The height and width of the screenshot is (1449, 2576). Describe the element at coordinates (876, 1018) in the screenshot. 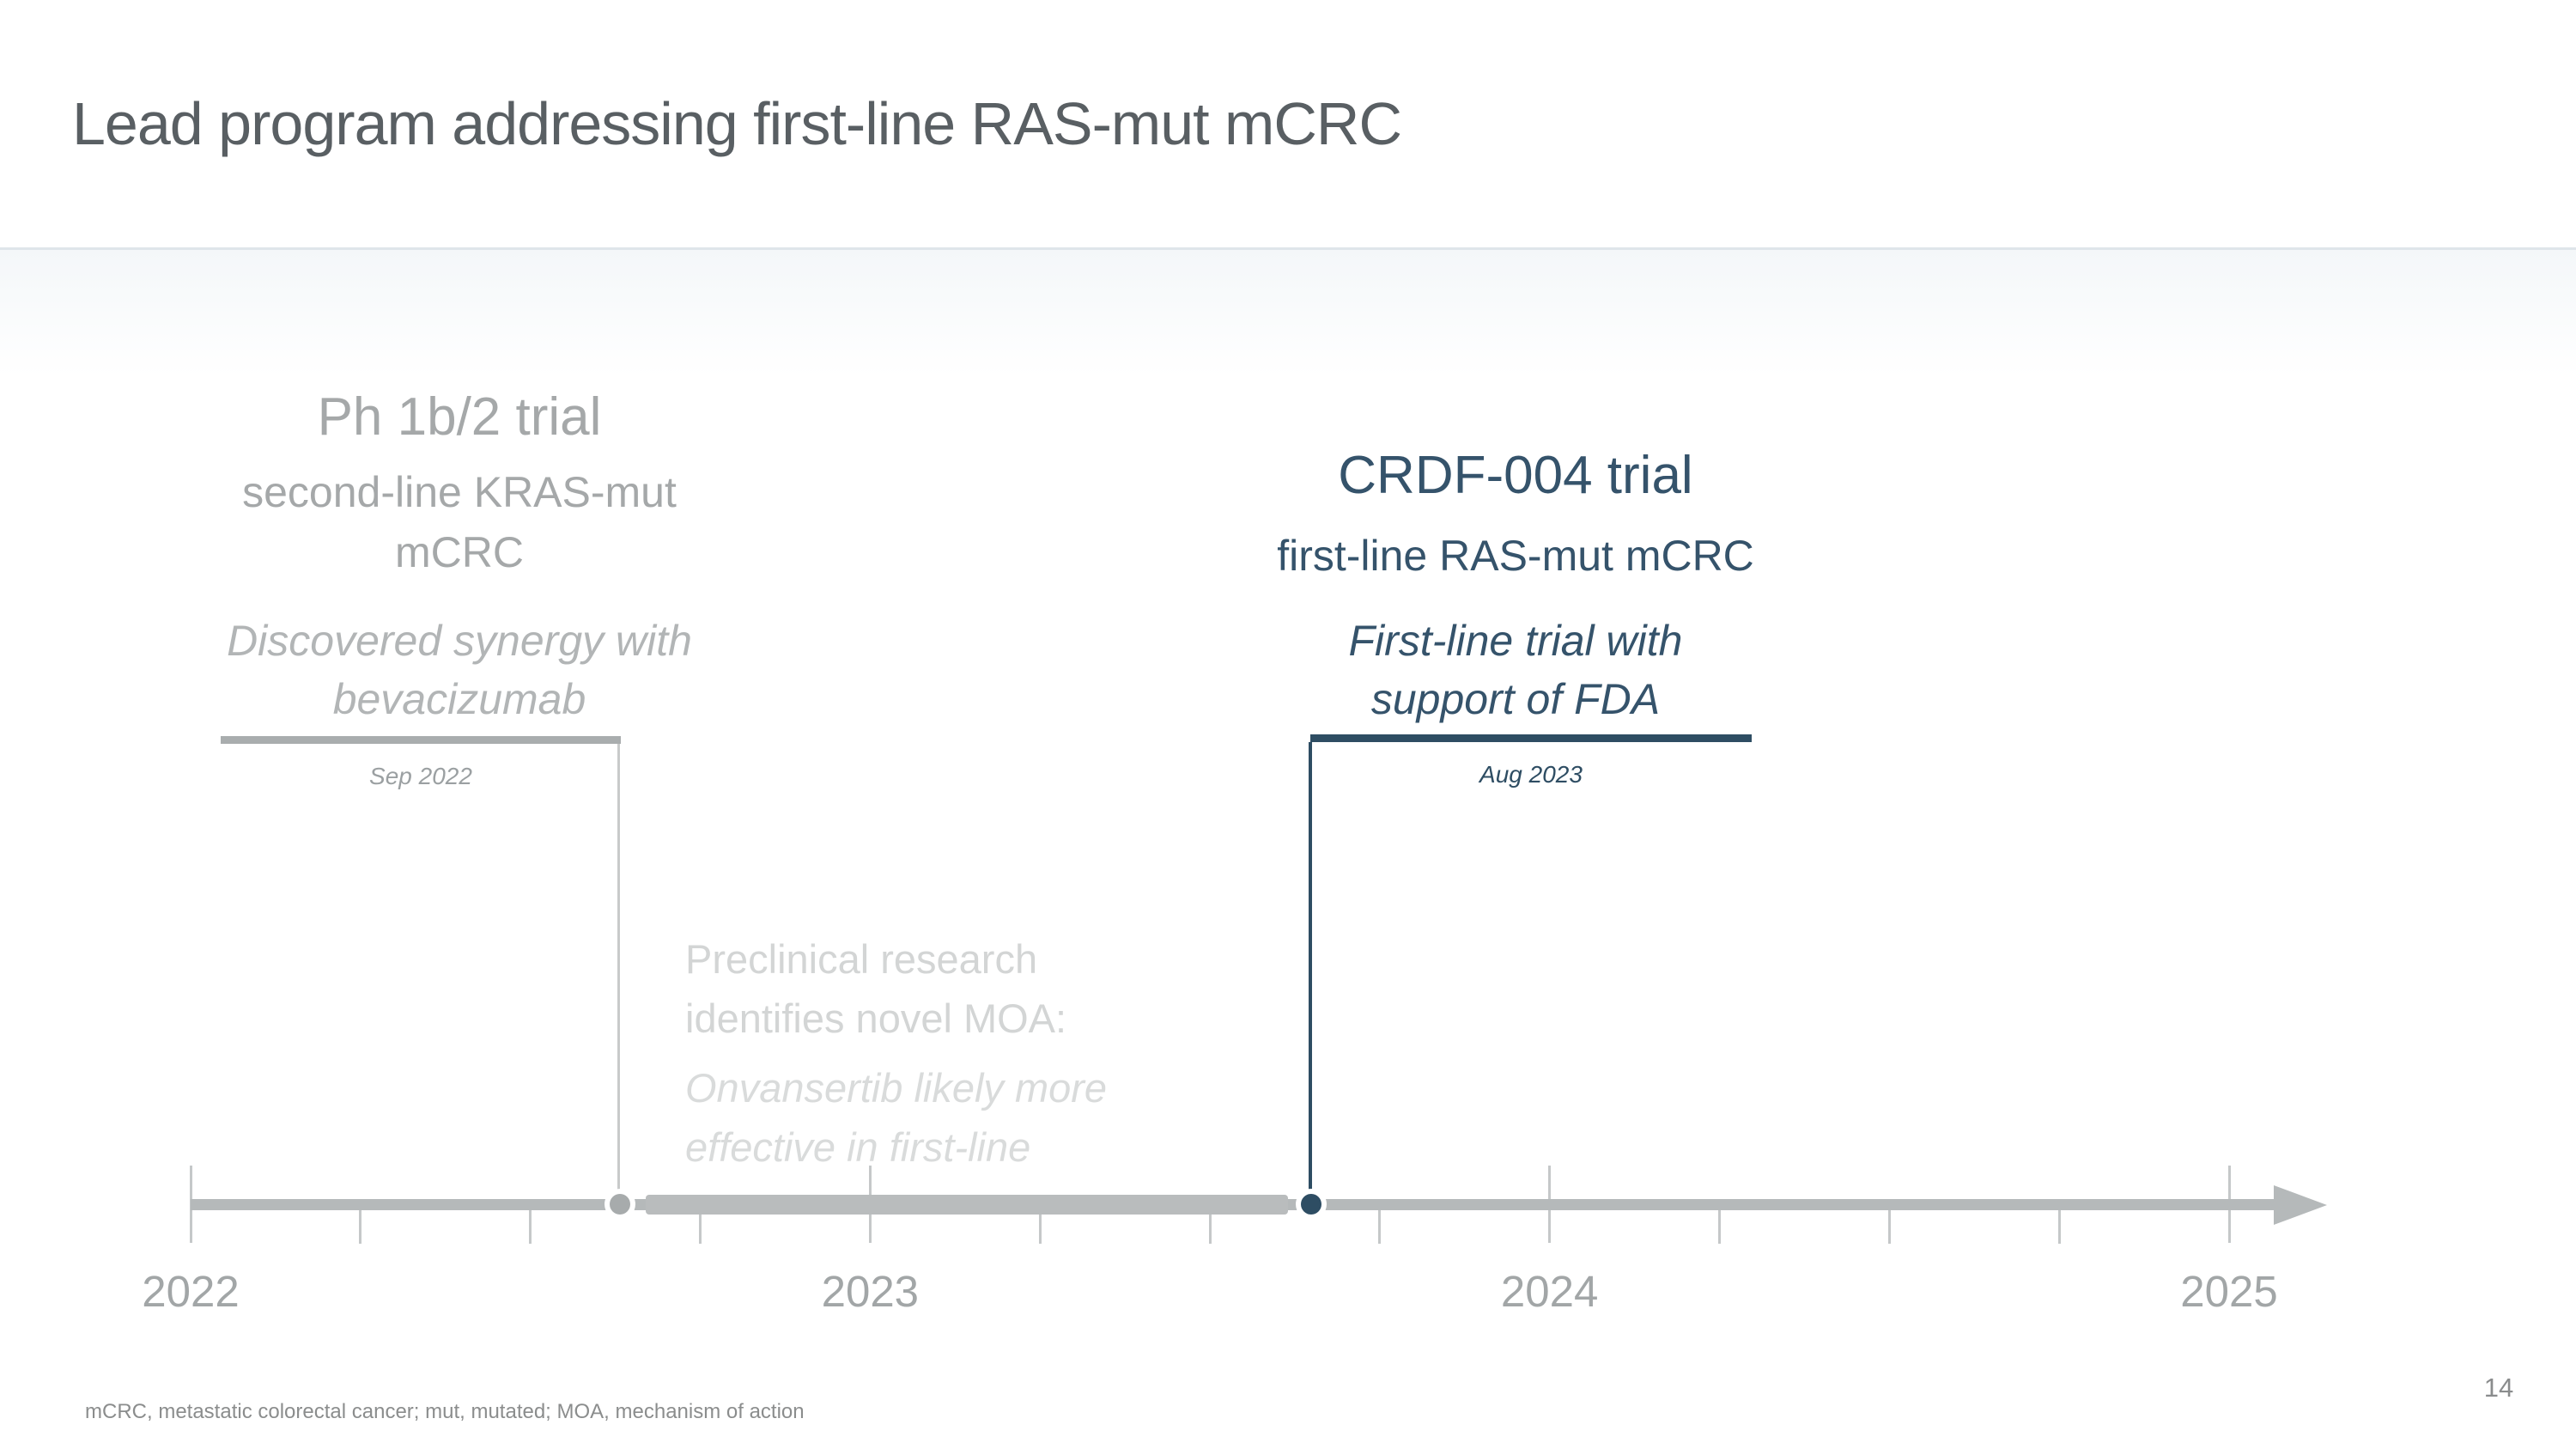

I see `preclinical-note-line2: identifies novel MOA:` at that location.